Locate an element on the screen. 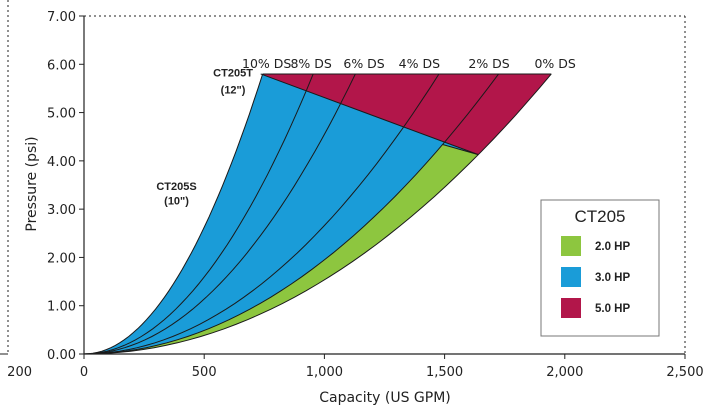 The height and width of the screenshot is (412, 726). x-tick-label-4: 2,000 is located at coordinates (564, 372).